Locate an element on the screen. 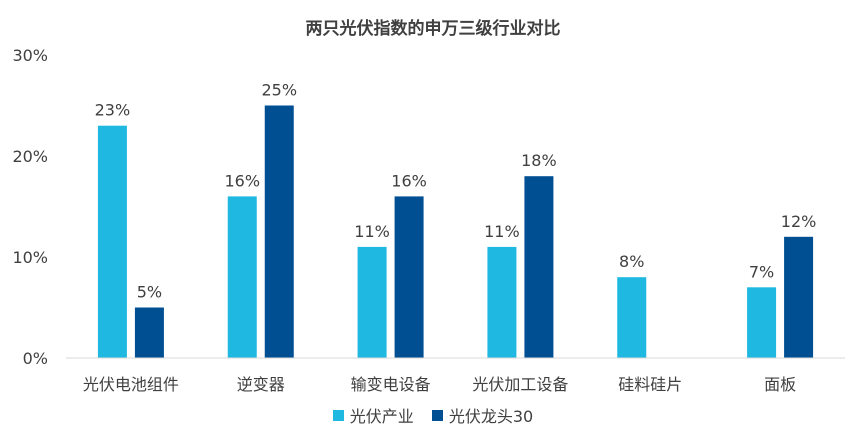 The height and width of the screenshot is (431, 866). y-tick-label: 30% is located at coordinates (30, 55).